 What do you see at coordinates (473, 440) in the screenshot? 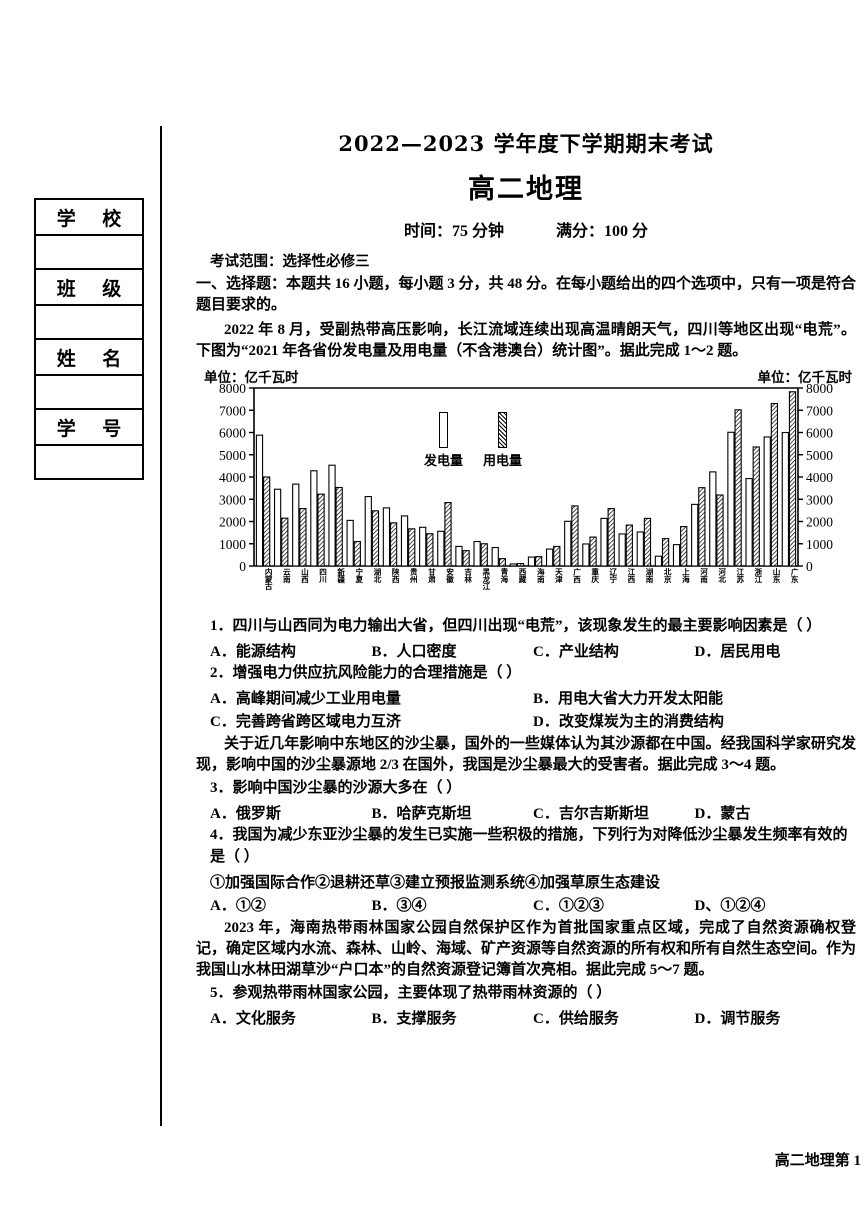
I see `chart-legend: 发电量 用电量` at bounding box center [473, 440].